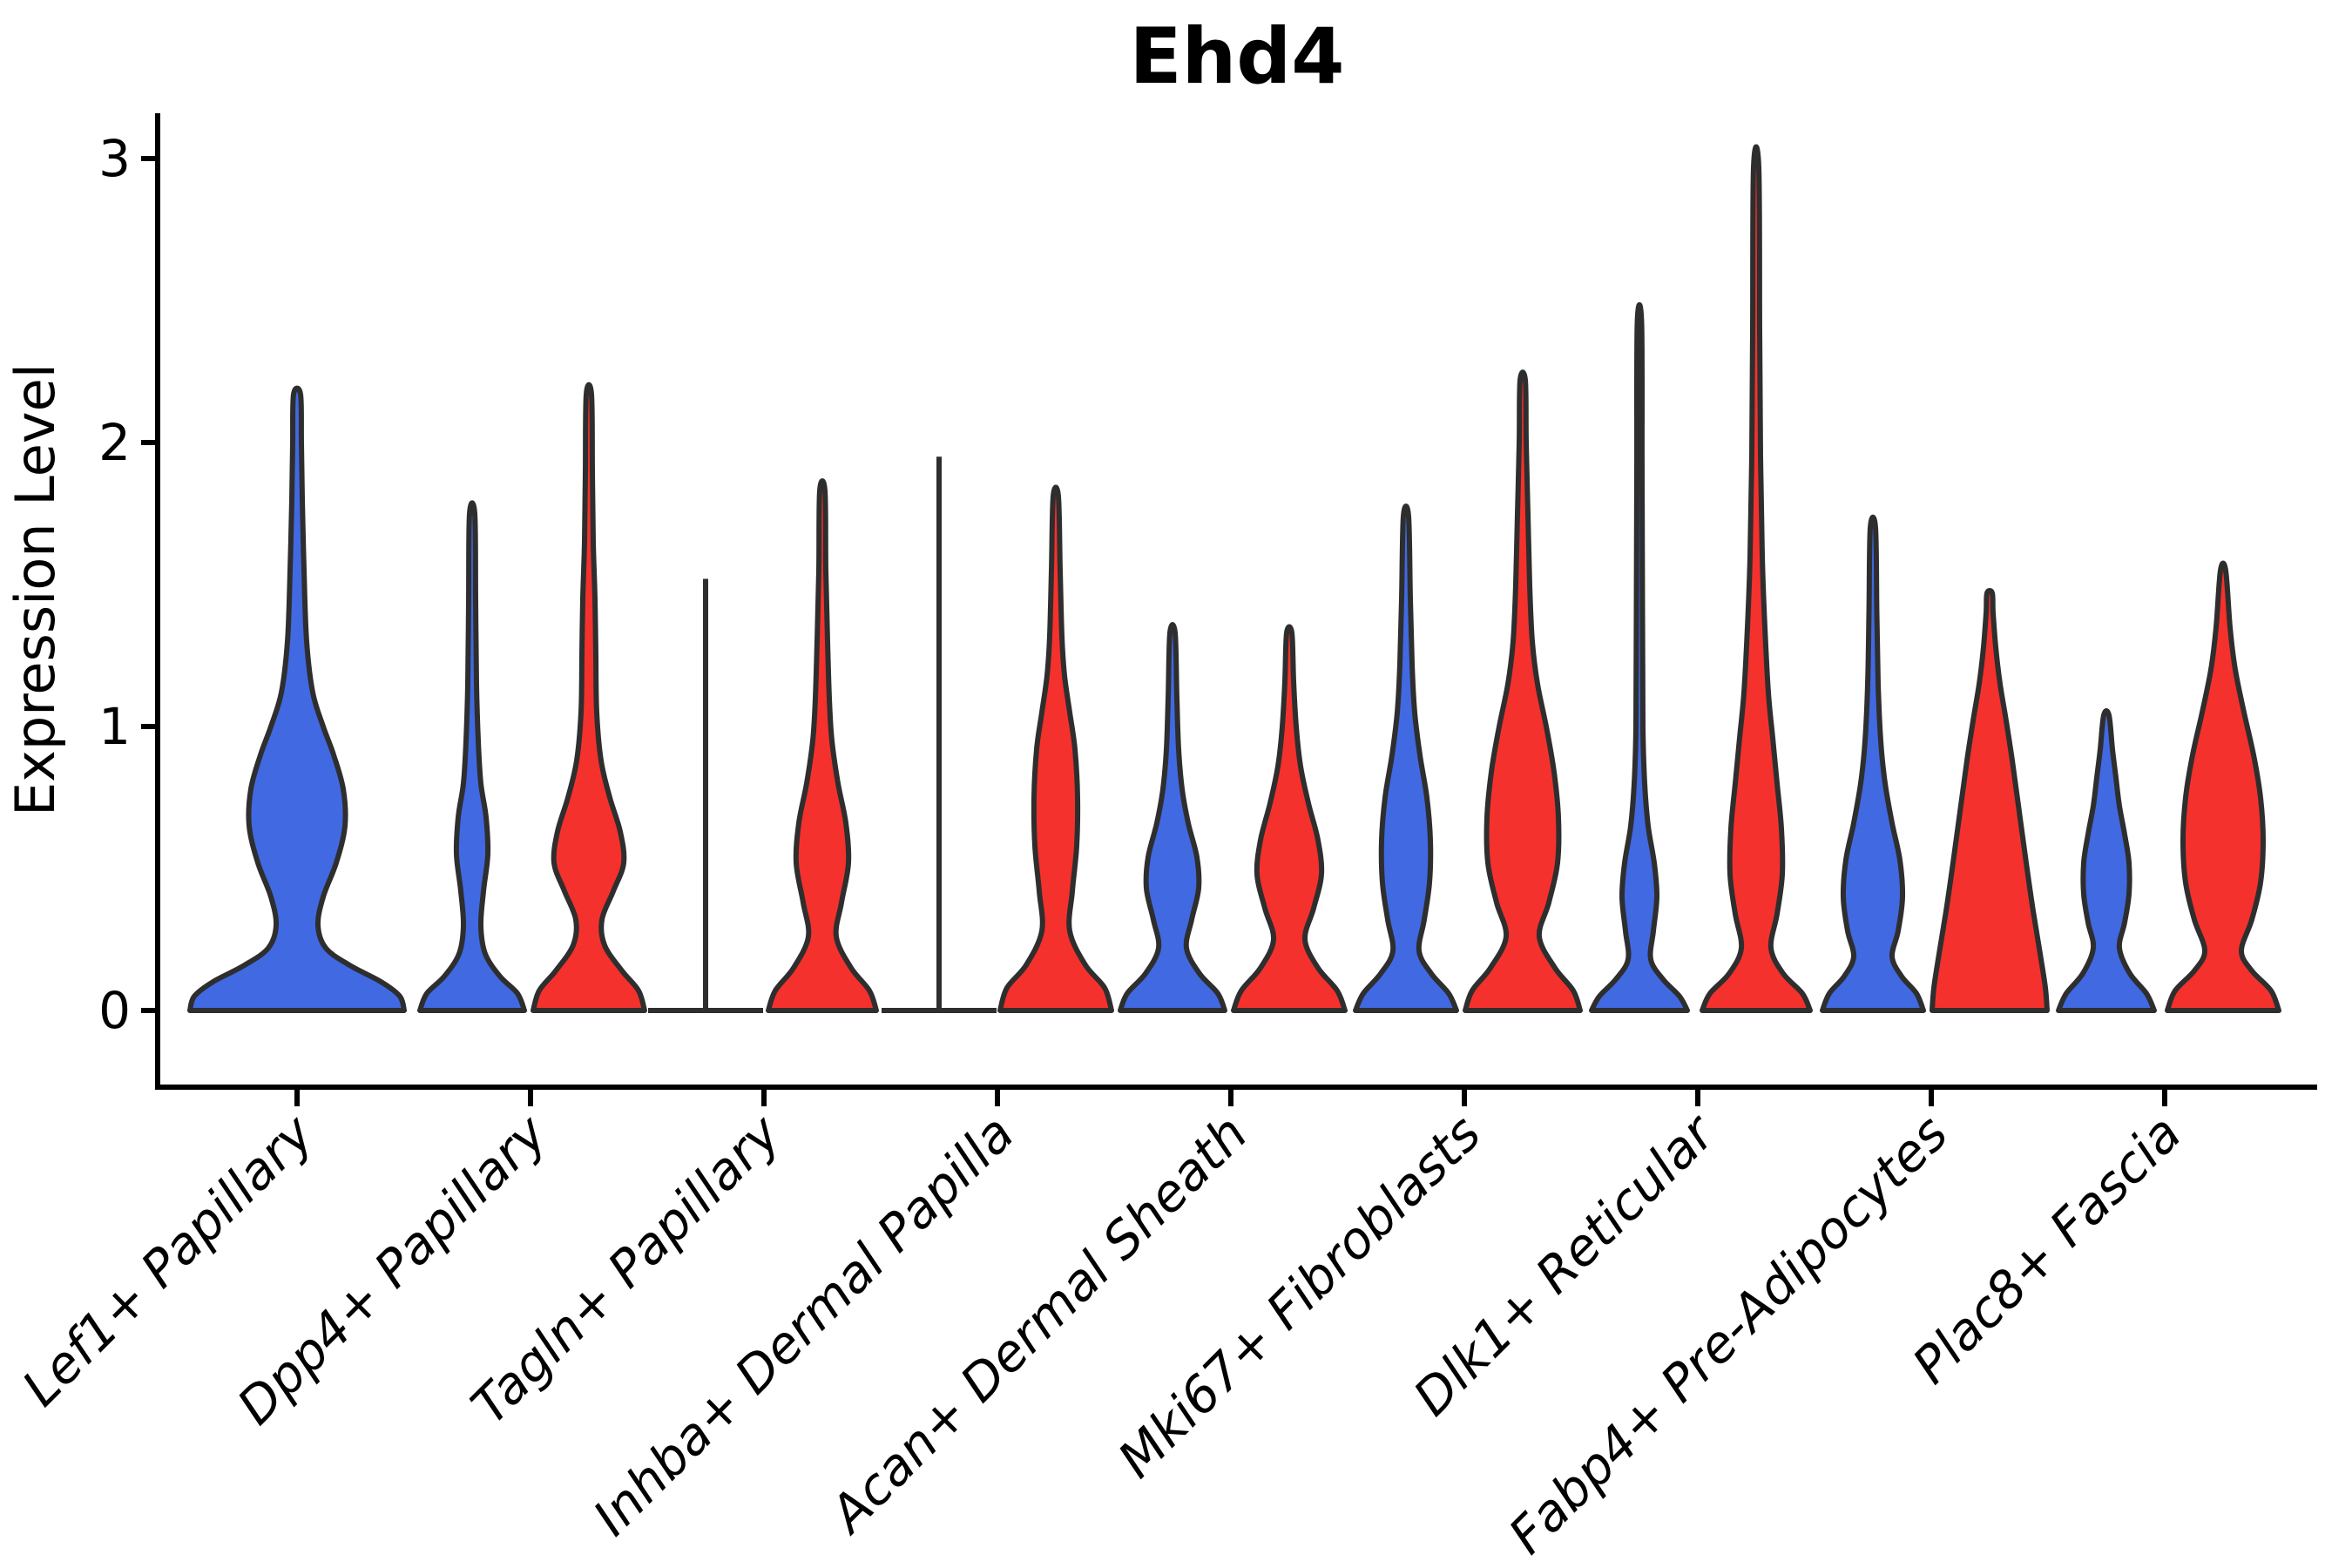  I want to click on chart-title: Ehd4, so click(1237, 56).